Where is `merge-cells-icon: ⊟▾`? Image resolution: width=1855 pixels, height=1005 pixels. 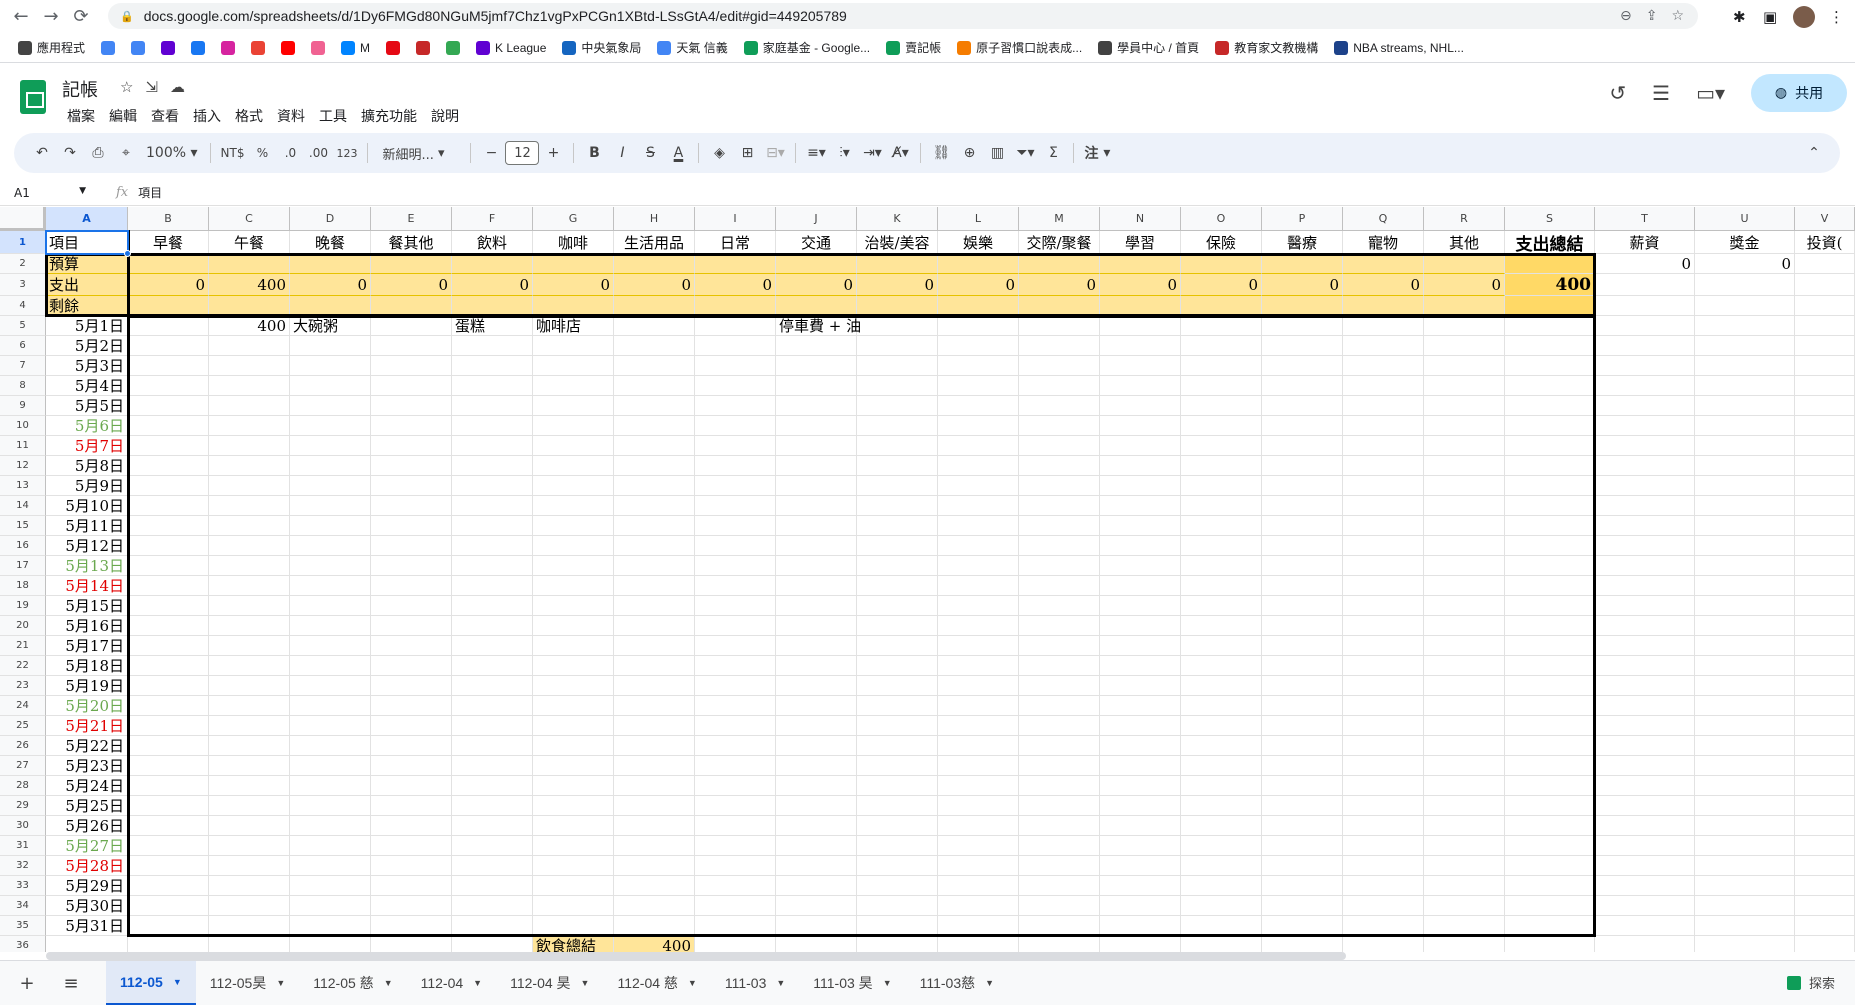 merge-cells-icon: ⊟▾ is located at coordinates (775, 153).